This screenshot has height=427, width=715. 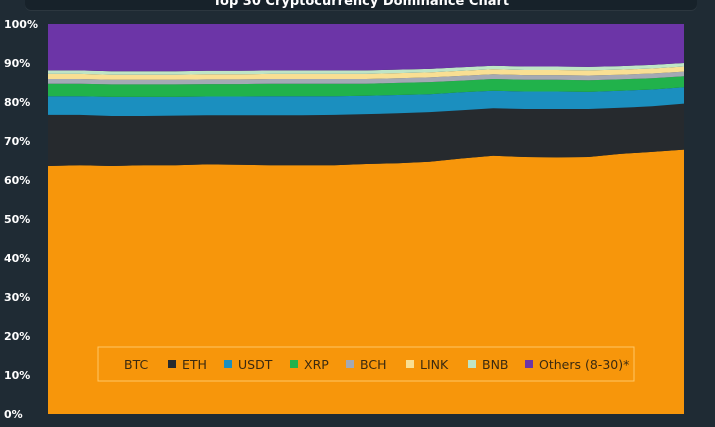 What do you see at coordinates (17, 375) in the screenshot?
I see `y-tick-label: 10%` at bounding box center [17, 375].